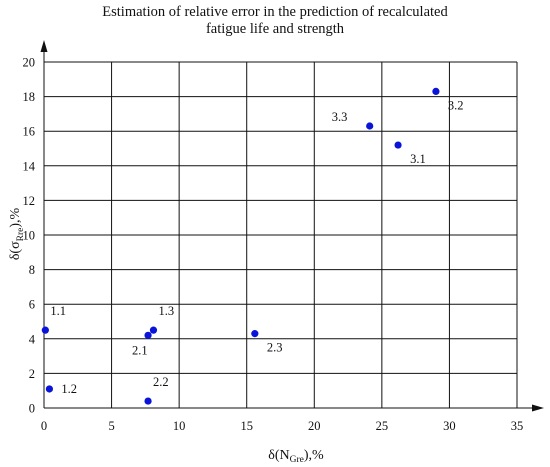 This screenshot has width=550, height=467. Describe the element at coordinates (32, 409) in the screenshot. I see `y-tick-label: 0` at that location.